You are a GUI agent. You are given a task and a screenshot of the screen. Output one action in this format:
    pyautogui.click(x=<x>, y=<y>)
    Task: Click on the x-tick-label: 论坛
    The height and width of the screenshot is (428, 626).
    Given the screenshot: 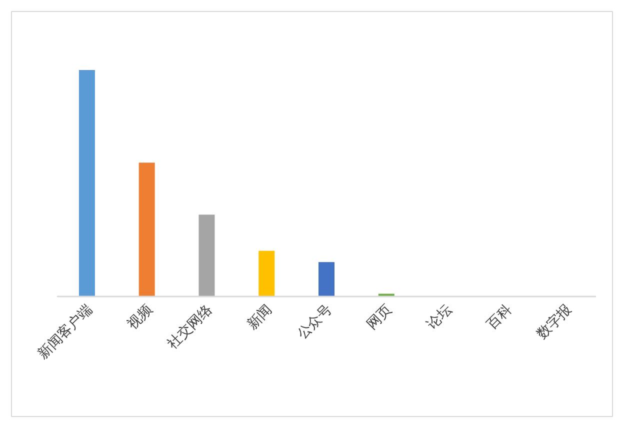 What is the action you would take?
    pyautogui.click(x=440, y=317)
    